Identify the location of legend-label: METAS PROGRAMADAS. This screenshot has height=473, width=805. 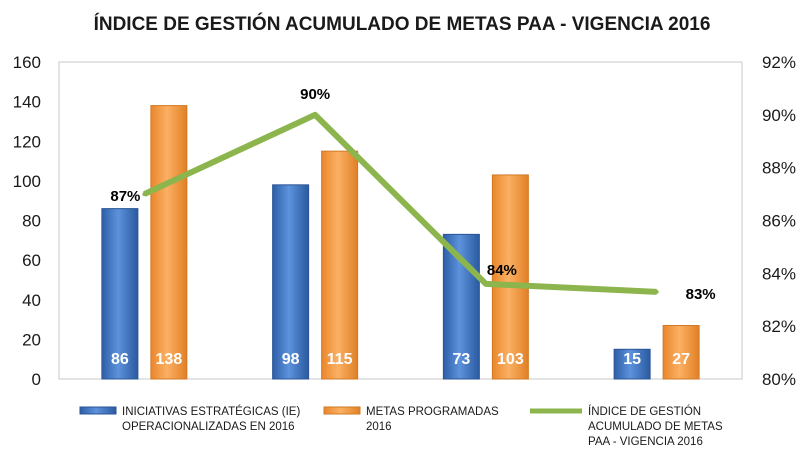
(432, 412).